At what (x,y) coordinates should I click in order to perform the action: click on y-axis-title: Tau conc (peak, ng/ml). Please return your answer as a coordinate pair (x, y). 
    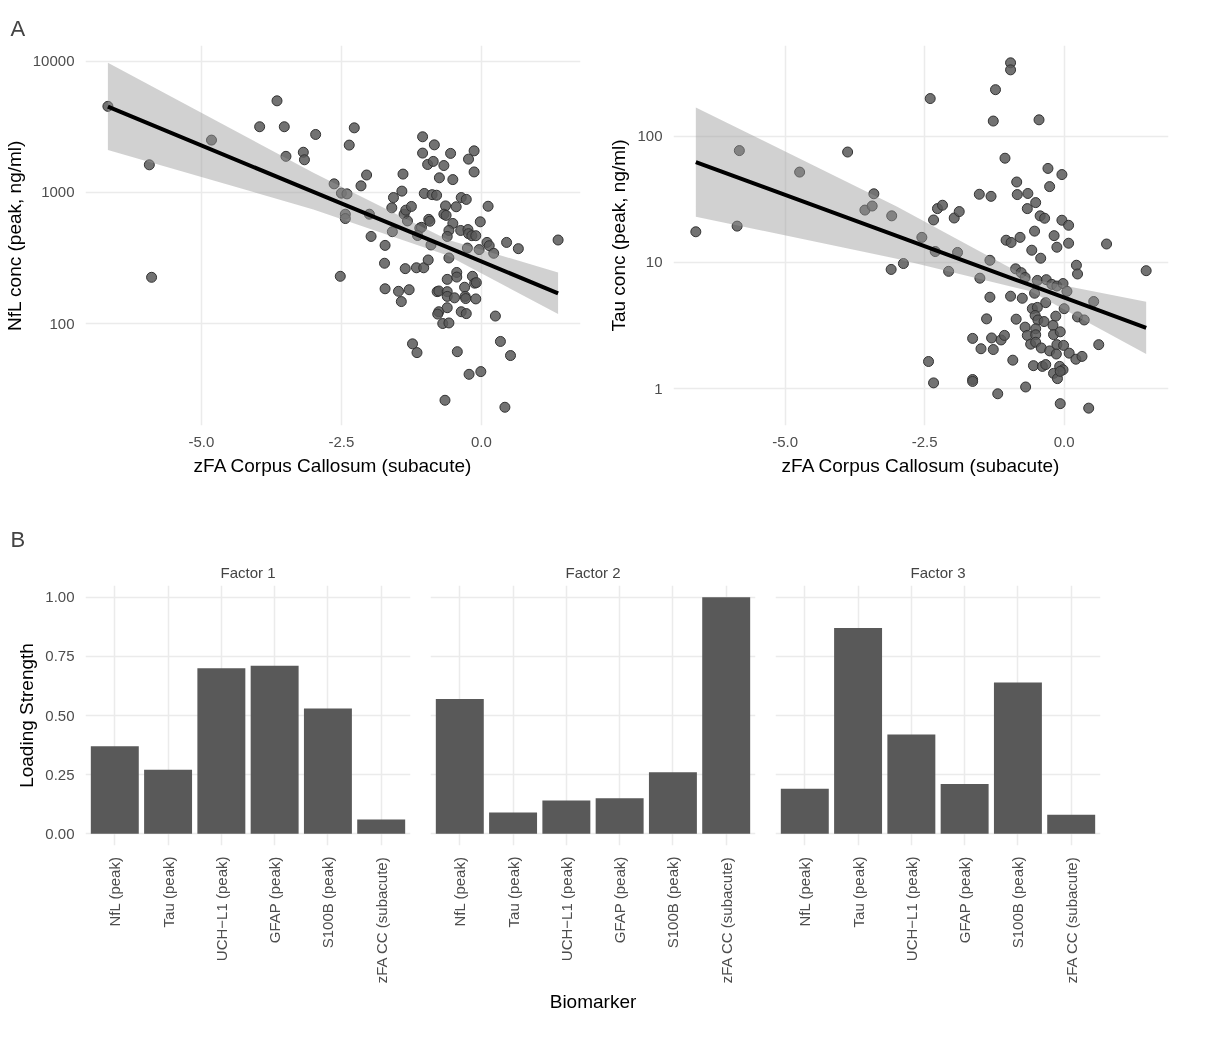
    Looking at the image, I should click on (619, 235).